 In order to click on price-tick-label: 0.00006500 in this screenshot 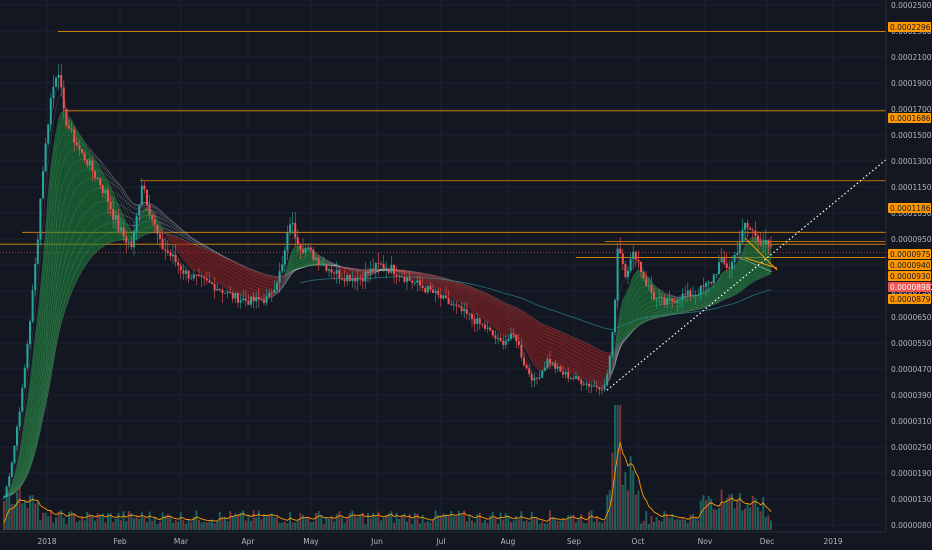, I will do `click(911, 317)`.